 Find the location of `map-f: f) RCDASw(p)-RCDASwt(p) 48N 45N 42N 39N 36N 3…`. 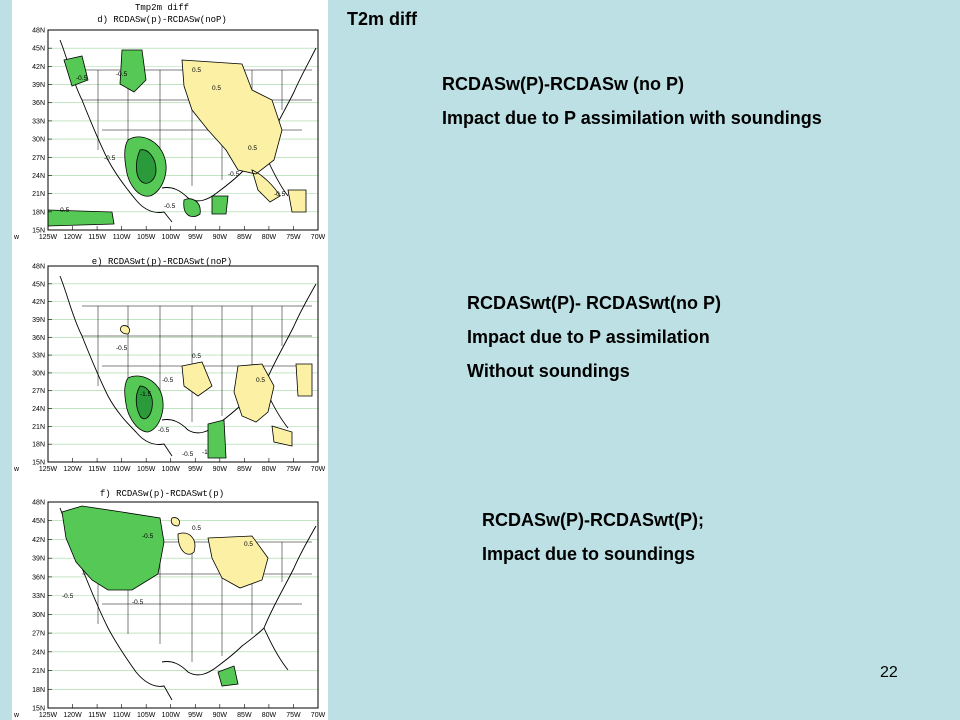

map-f: f) RCDASw(p)-RCDASwt(p) 48N 45N 42N 39N 36N 3… is located at coordinates (169, 604).